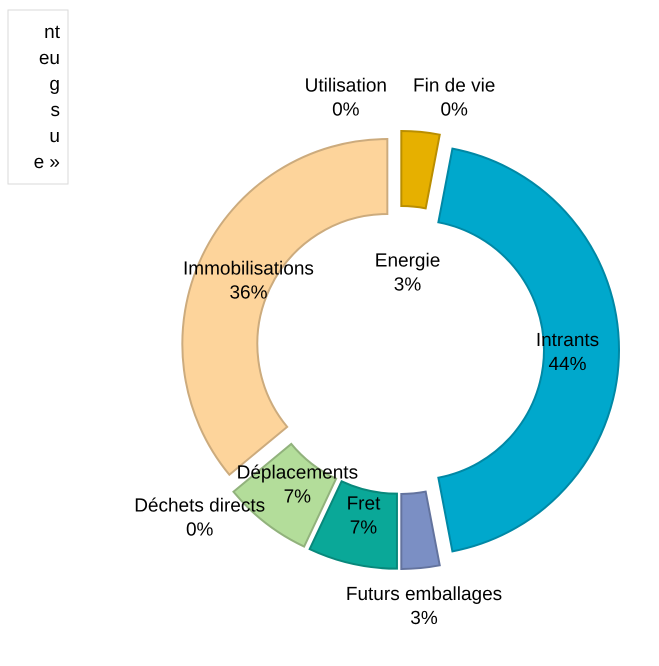 The image size is (659, 666). I want to click on text: nt, so click(52, 32).